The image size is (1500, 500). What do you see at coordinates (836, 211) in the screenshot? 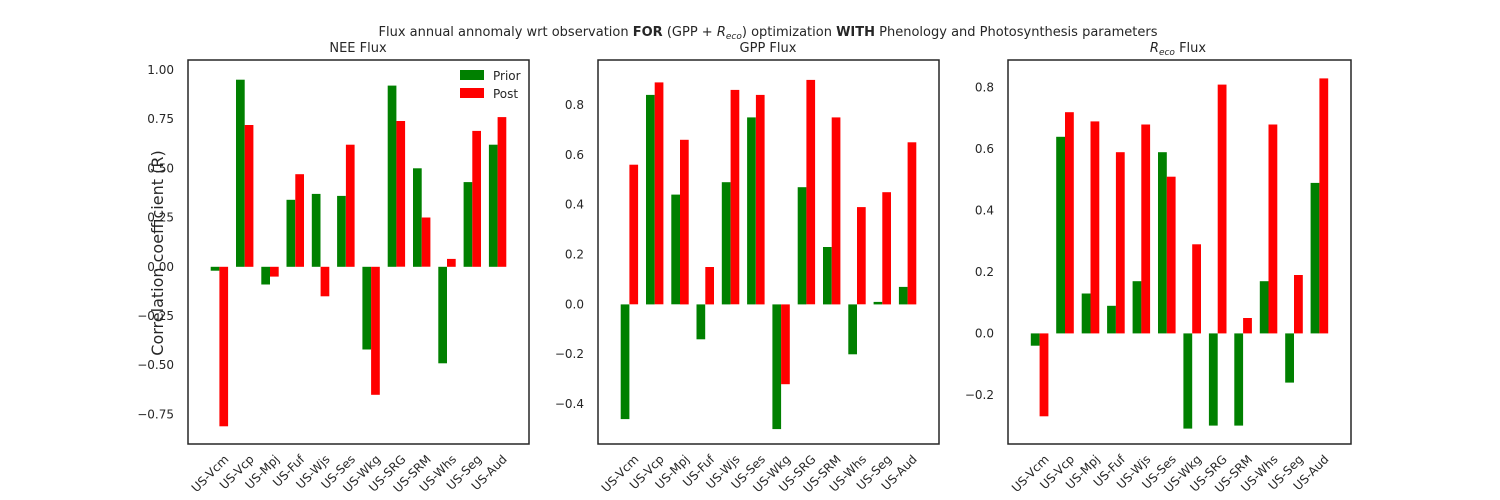
I see `gpp-bar-post-us-srm` at bounding box center [836, 211].